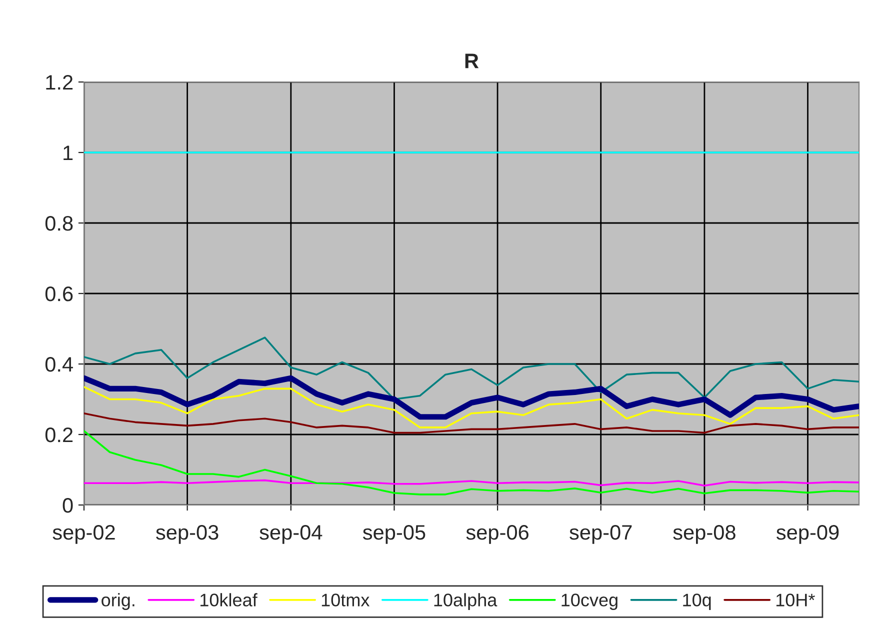 This screenshot has height=620, width=878. I want to click on legend-label: 10q, so click(697, 602).